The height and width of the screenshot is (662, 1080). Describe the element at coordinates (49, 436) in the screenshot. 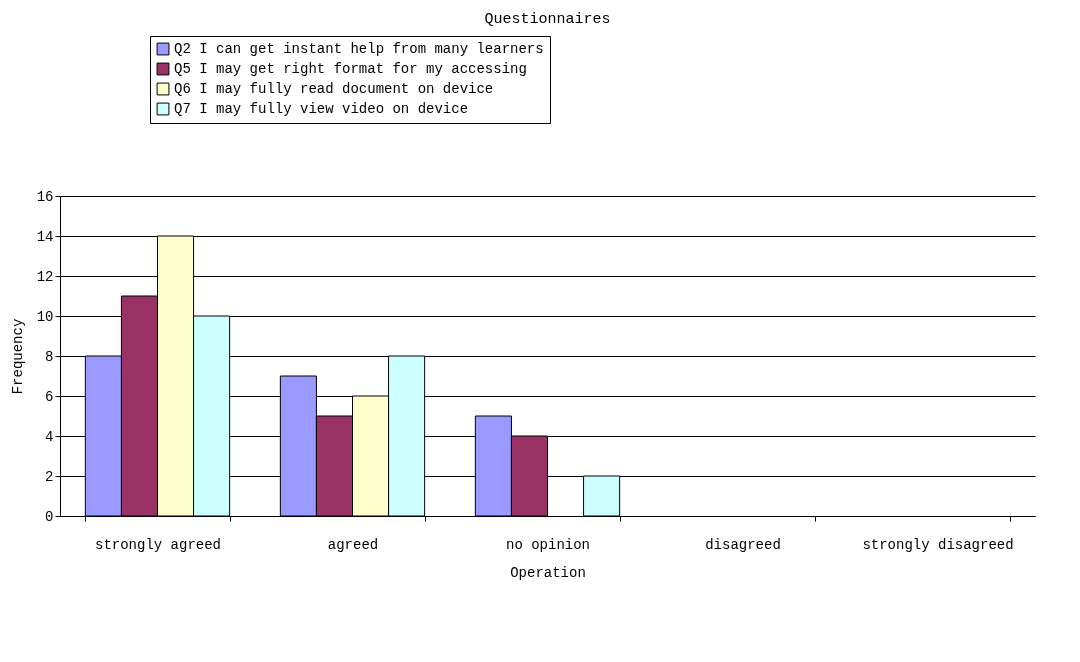

I see `y-tick-label: 4` at that location.